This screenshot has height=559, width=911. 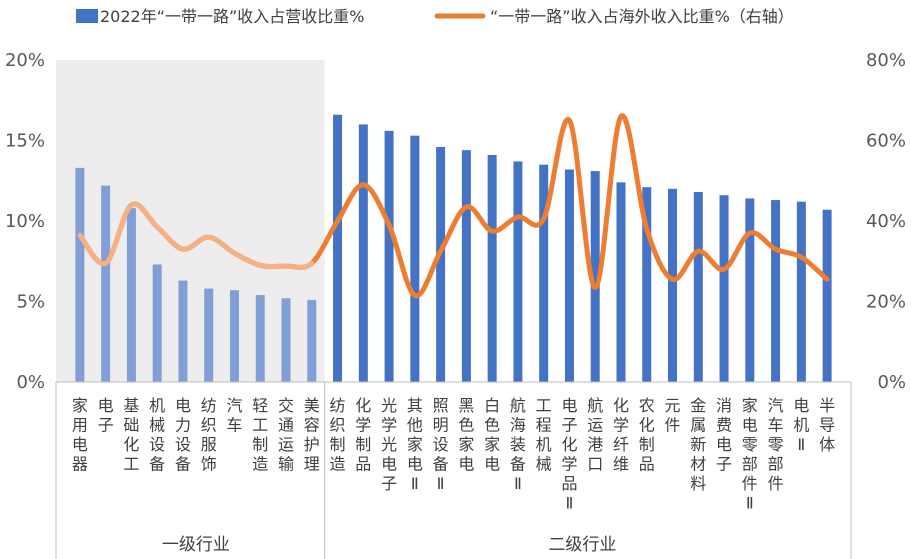 What do you see at coordinates (232, 16) in the screenshot?
I see `legend-bar-label: 2022年“一带一路”收入占营收比重%` at bounding box center [232, 16].